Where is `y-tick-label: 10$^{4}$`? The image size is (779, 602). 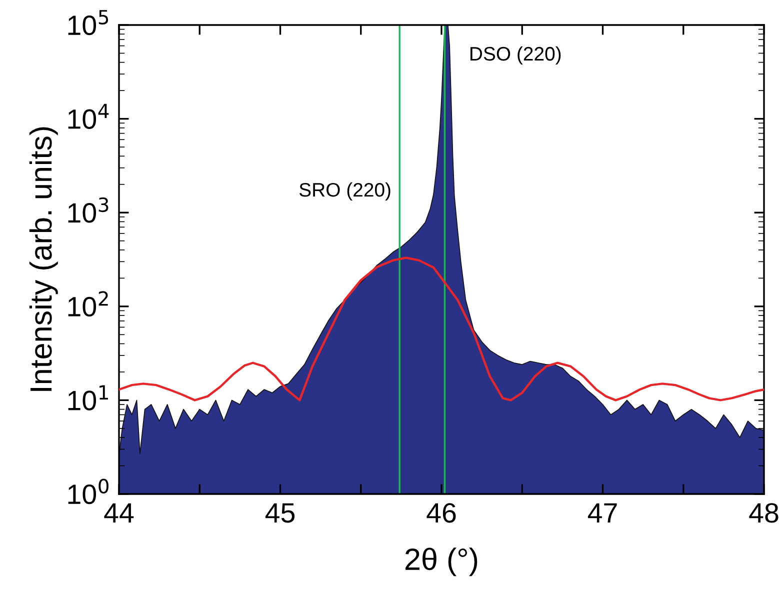 y-tick-label: 10$^{4}$ is located at coordinates (88, 116).